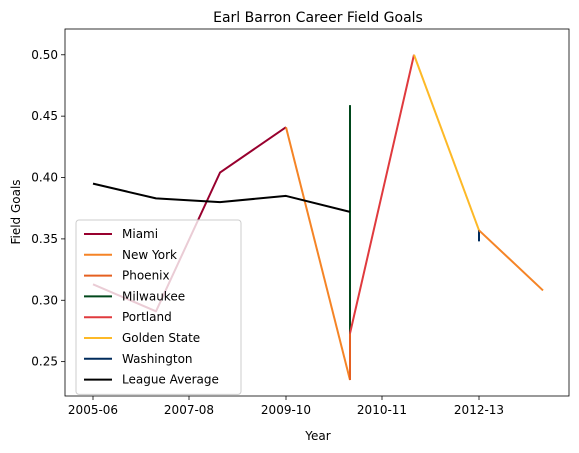  Describe the element at coordinates (157, 359) in the screenshot. I see `legend-label-washington: Washington` at that location.